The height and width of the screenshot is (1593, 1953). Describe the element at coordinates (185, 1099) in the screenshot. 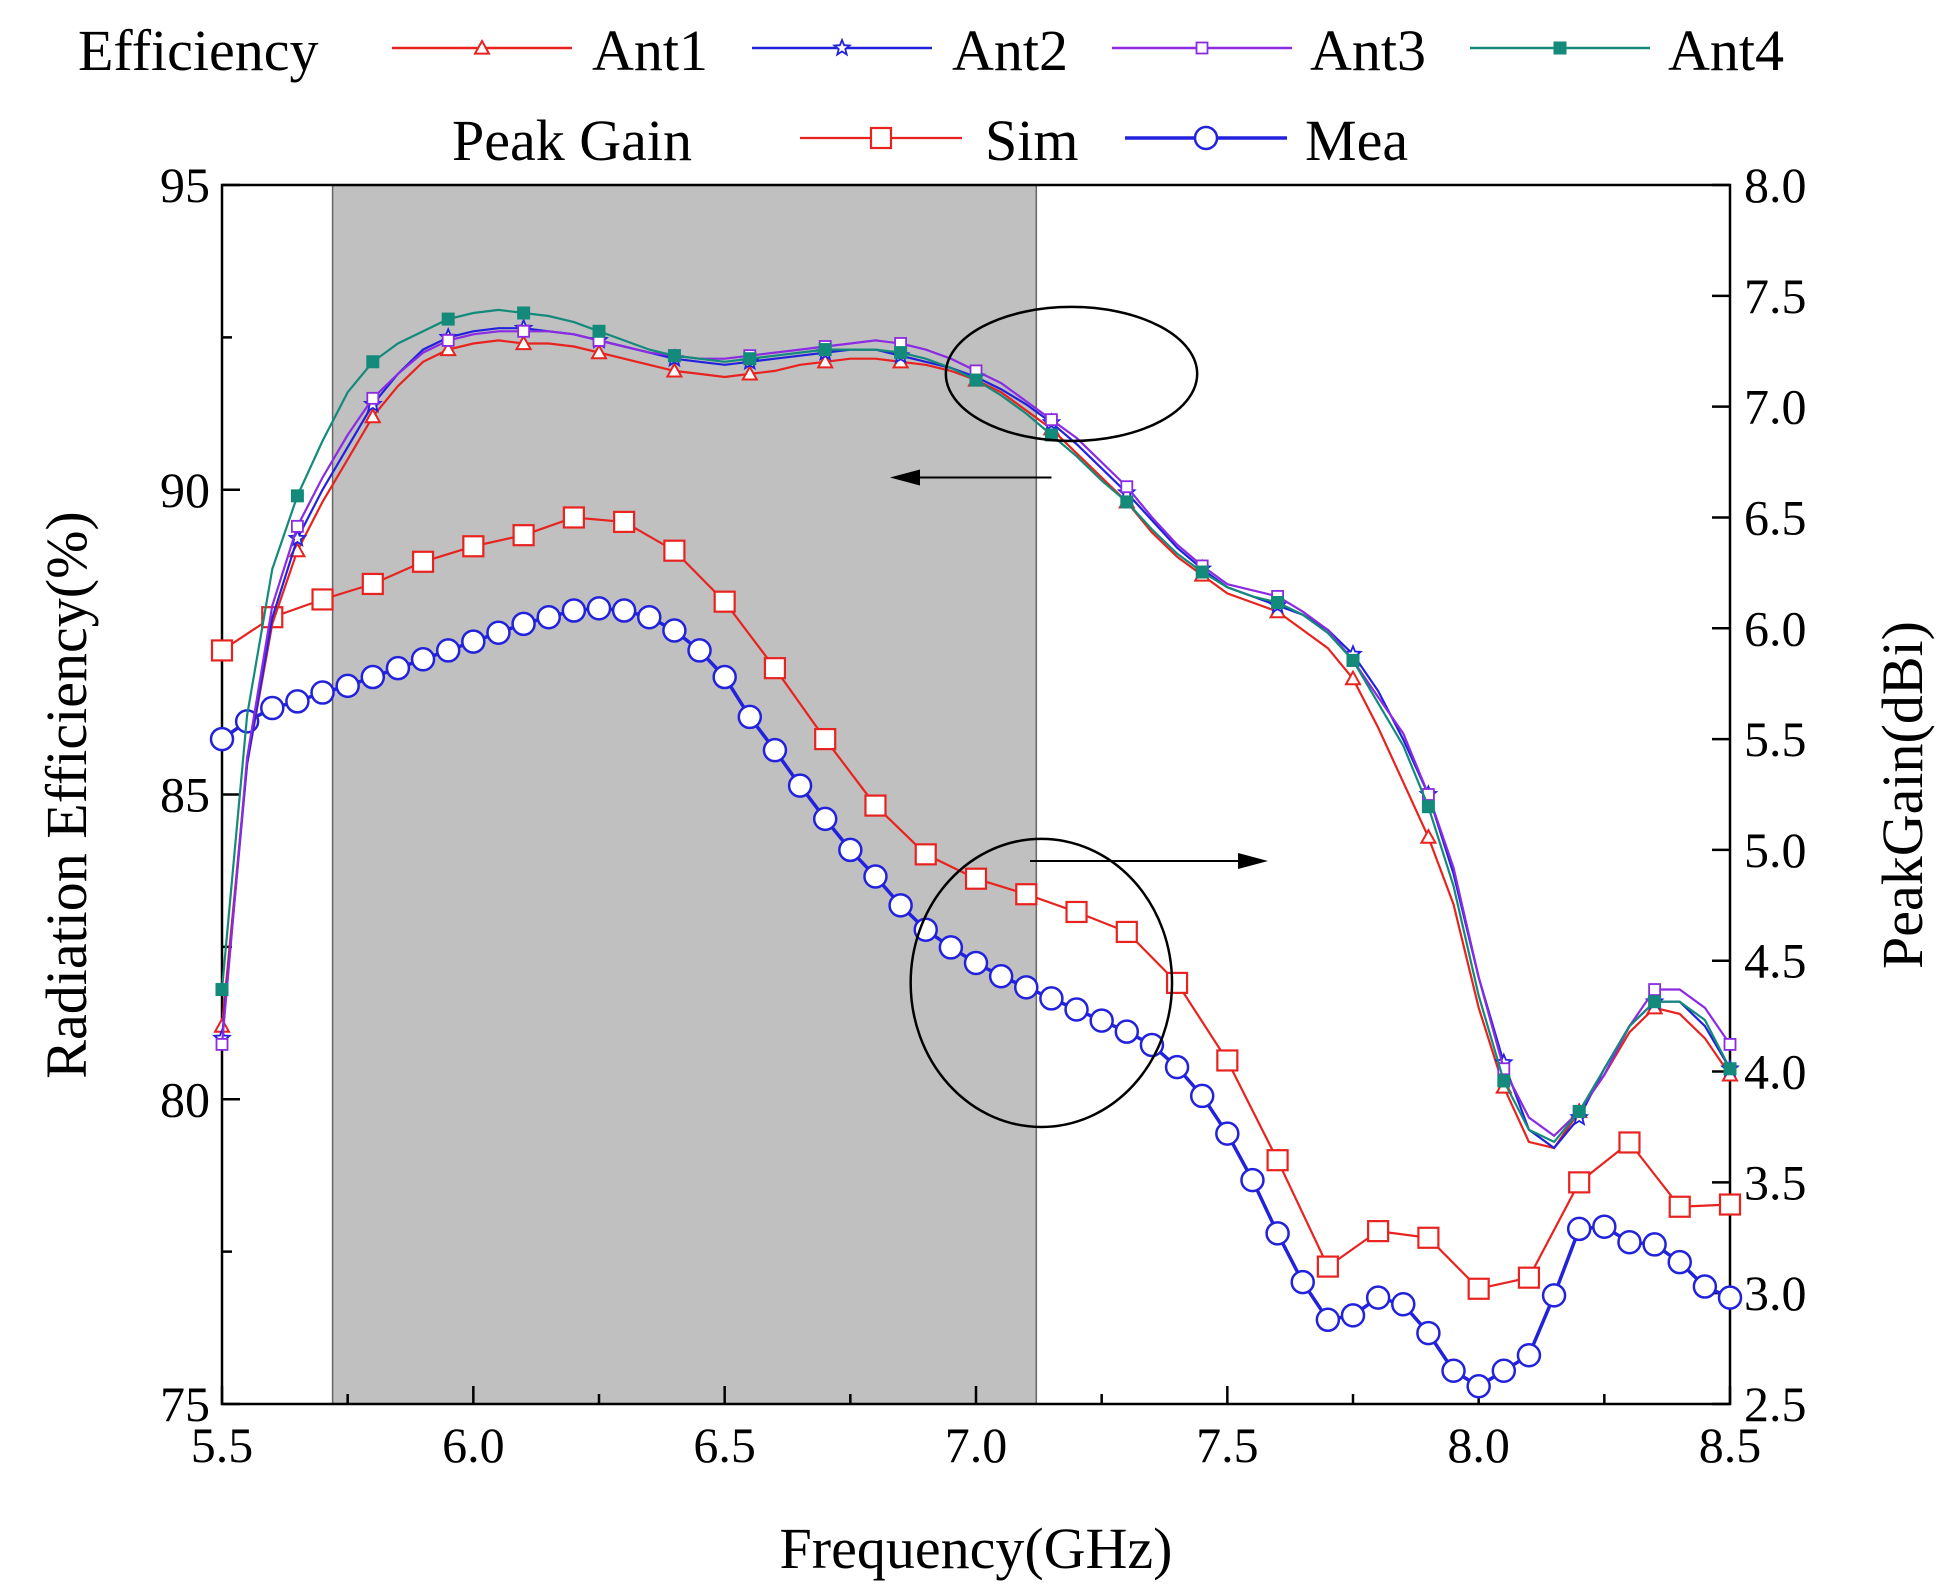

I see `y-tick-label: 80` at that location.